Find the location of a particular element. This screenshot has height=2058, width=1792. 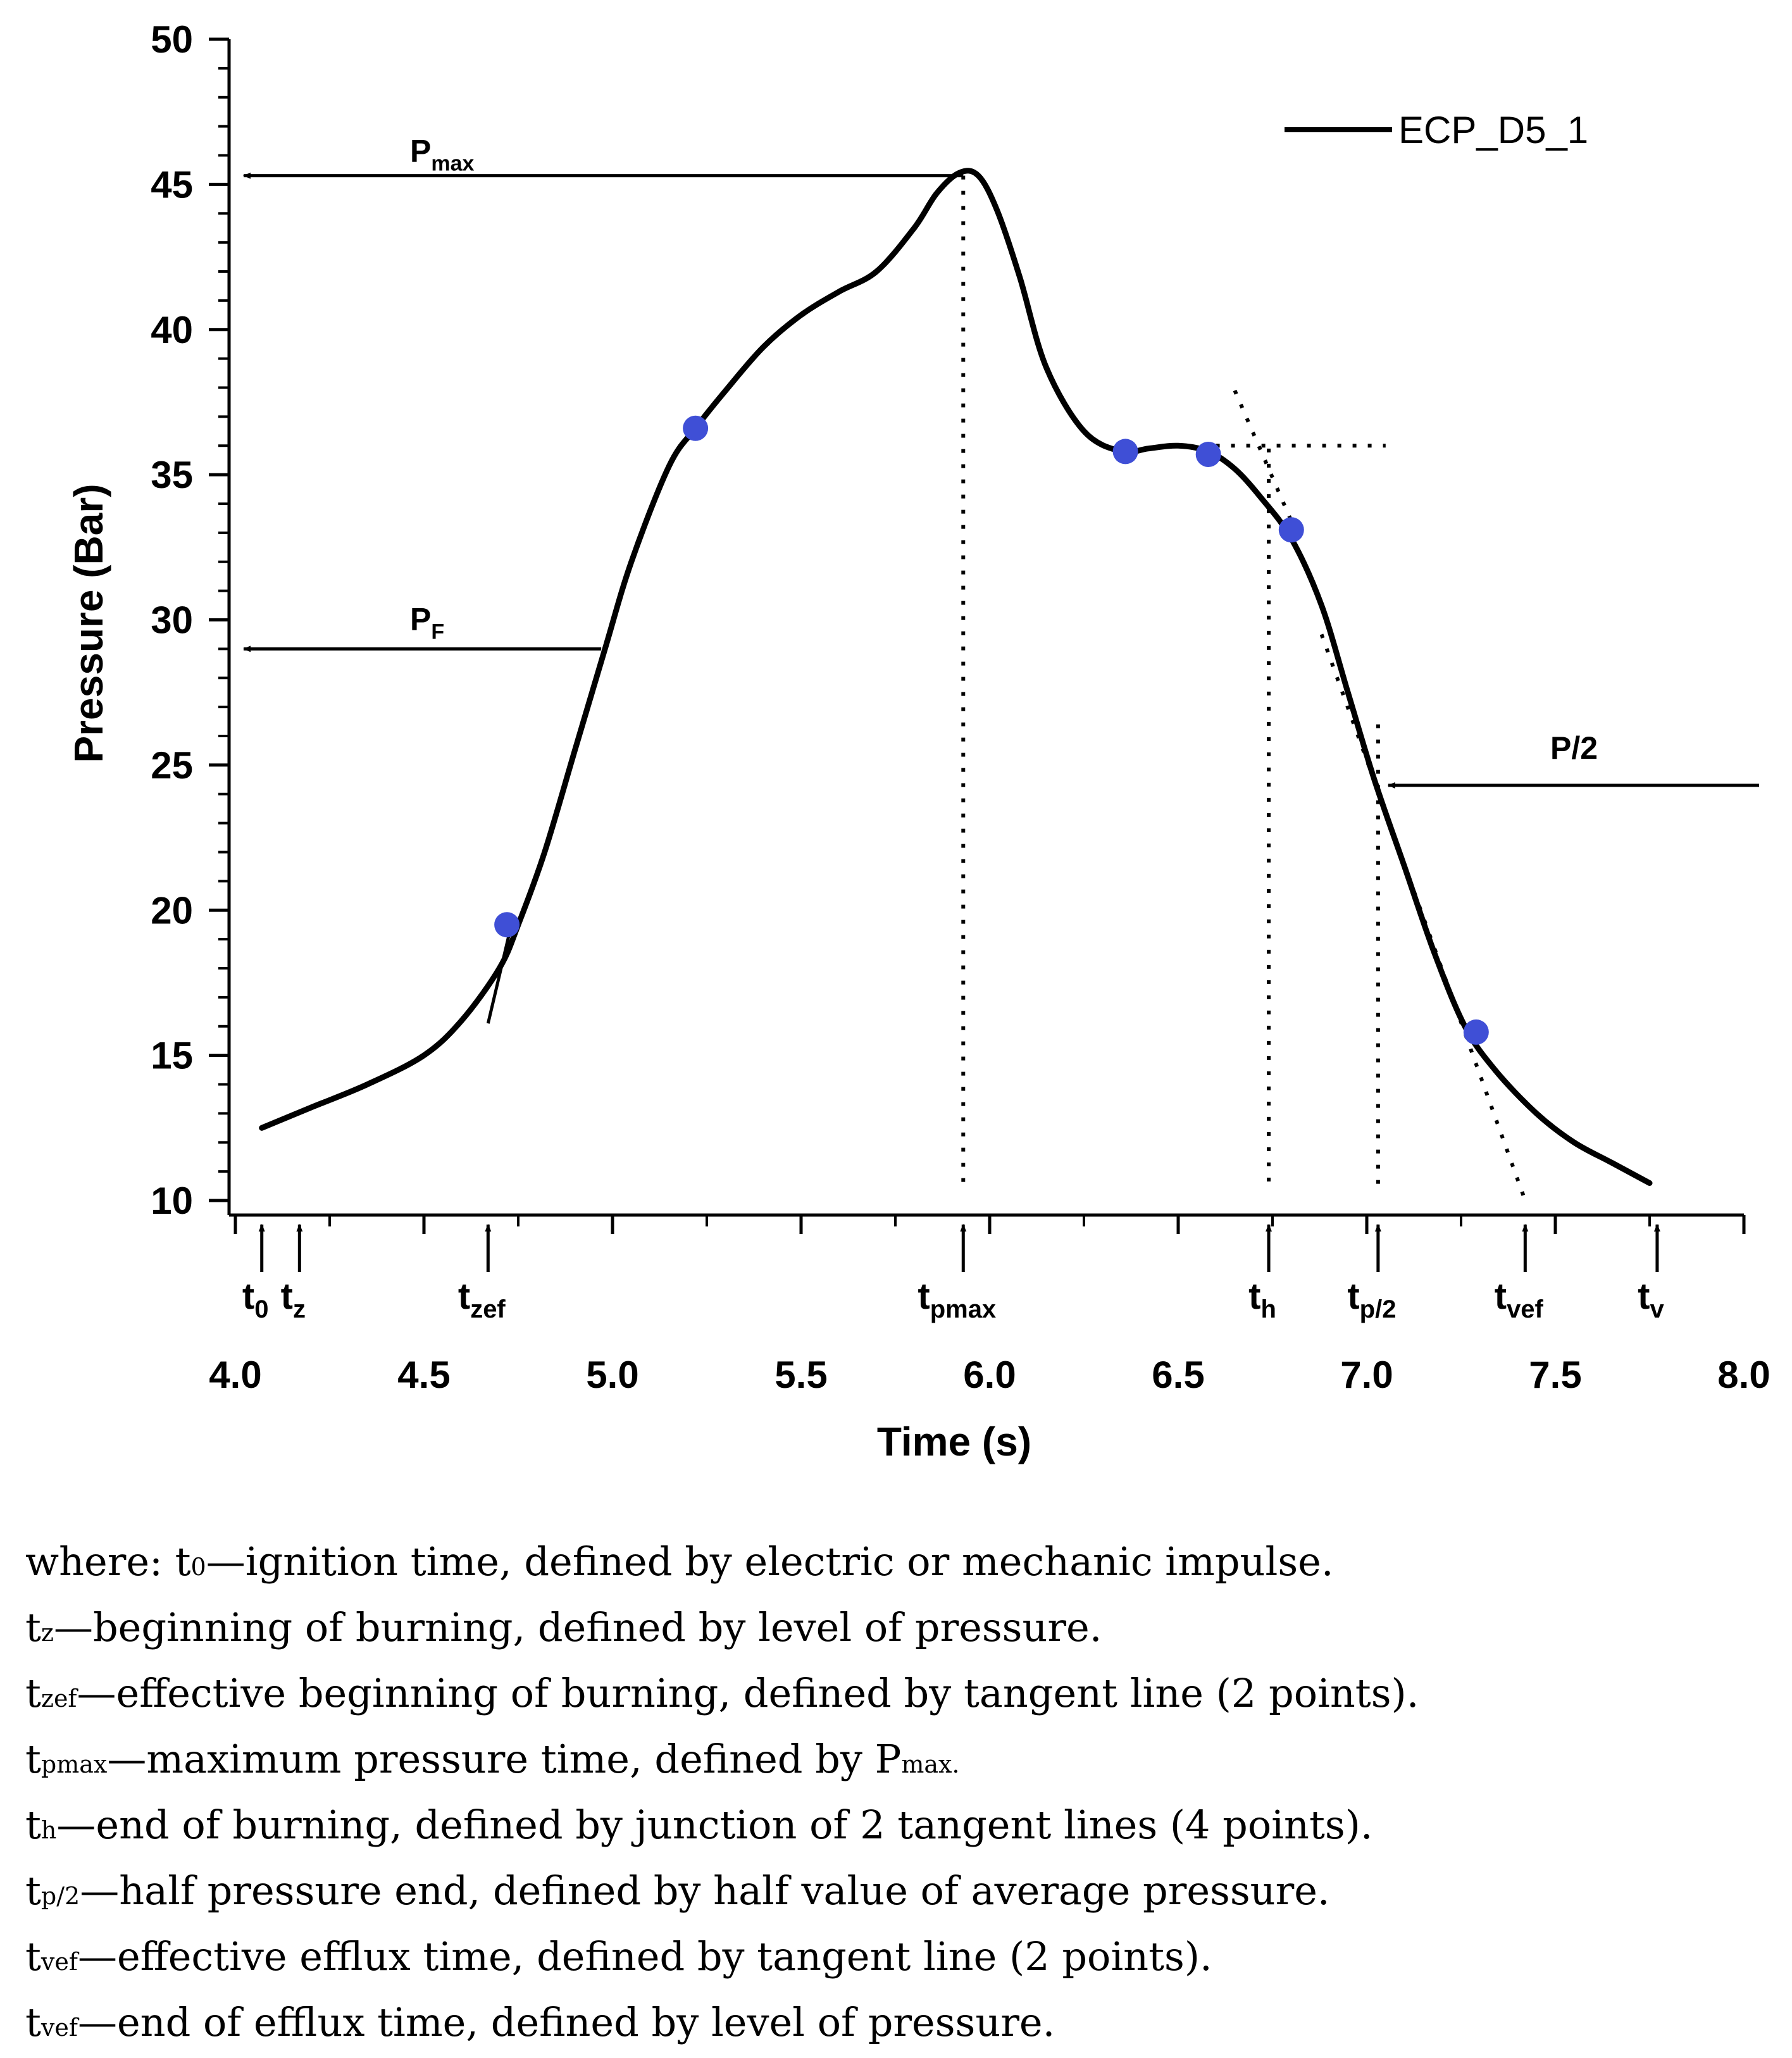

caption-symbol-sub: h is located at coordinates (49, 1830).